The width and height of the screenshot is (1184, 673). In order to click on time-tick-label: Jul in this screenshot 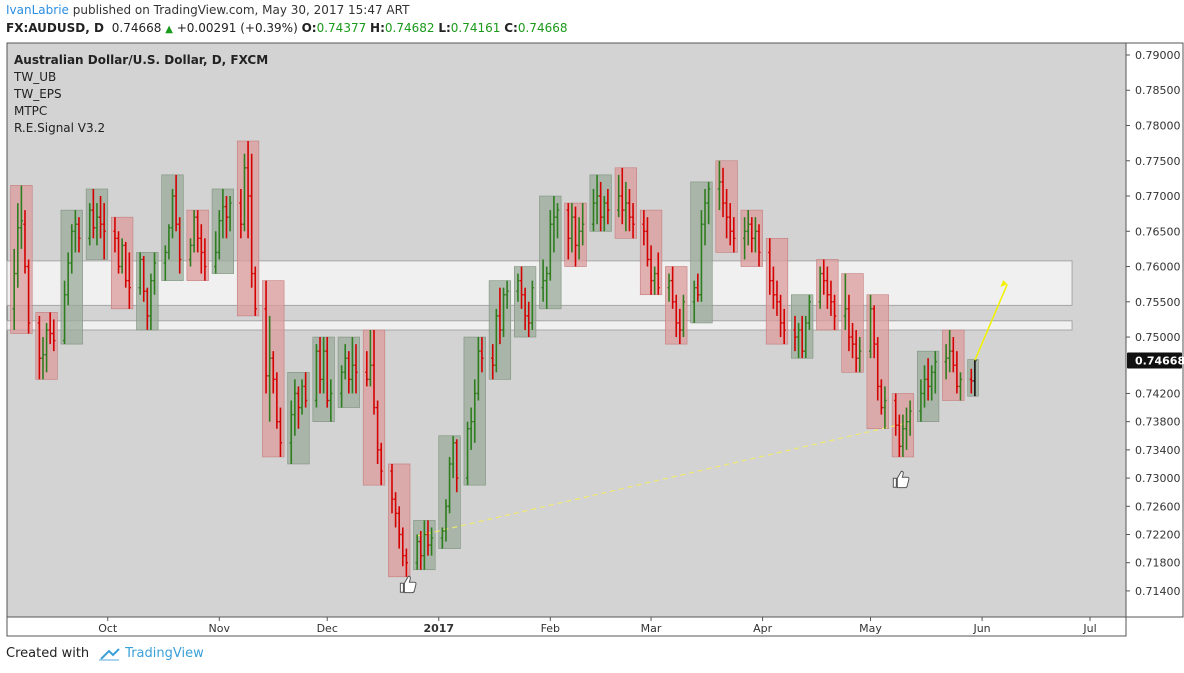, I will do `click(1089, 628)`.